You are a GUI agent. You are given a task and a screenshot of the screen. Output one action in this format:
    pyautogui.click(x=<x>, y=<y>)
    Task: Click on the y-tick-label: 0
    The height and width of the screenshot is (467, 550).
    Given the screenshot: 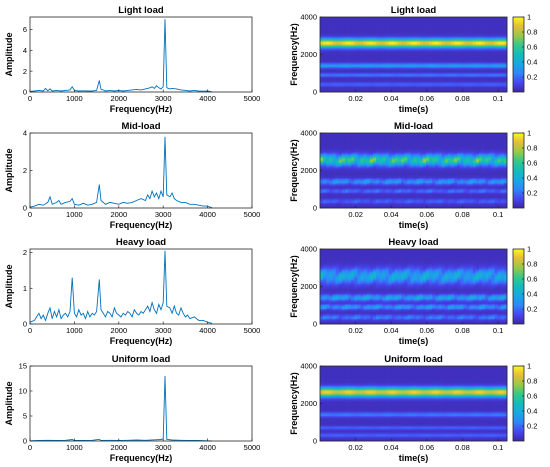 What is the action you would take?
    pyautogui.click(x=25, y=92)
    